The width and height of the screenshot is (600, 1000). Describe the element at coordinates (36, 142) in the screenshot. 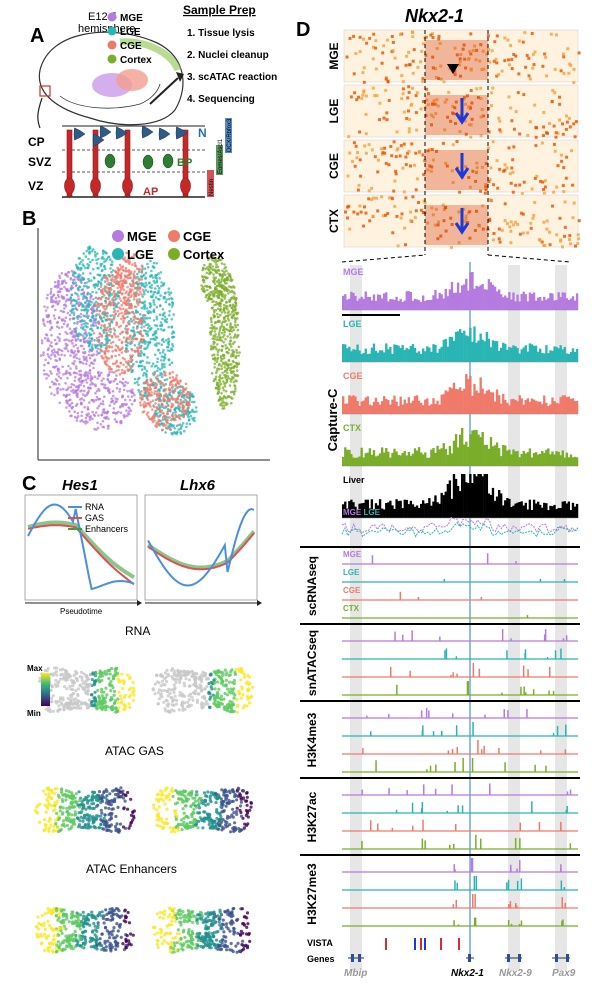

I see `layer-cp: CP` at that location.